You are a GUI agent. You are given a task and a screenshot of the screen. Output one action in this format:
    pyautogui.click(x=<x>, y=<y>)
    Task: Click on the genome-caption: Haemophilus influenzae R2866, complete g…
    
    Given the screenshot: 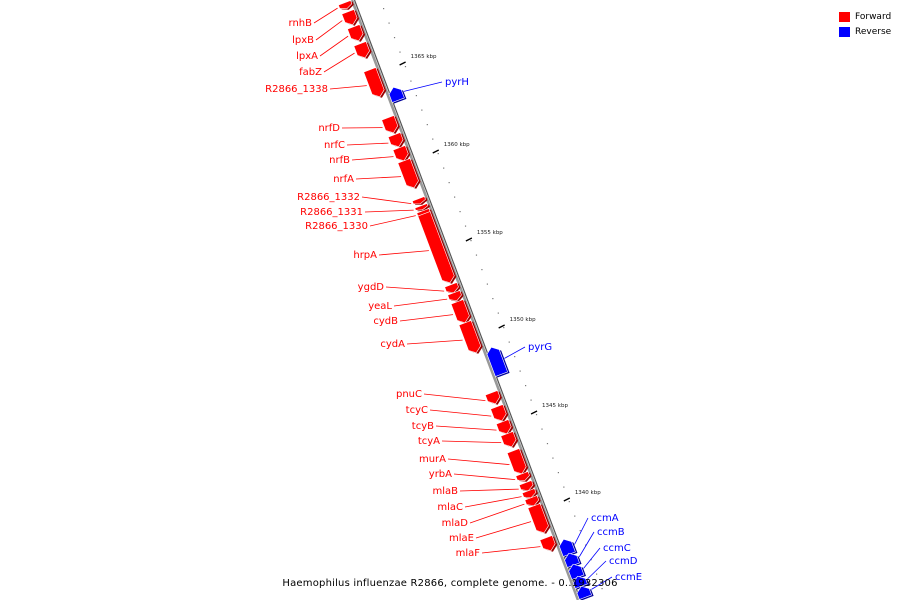 What is the action you would take?
    pyautogui.click(x=450, y=583)
    